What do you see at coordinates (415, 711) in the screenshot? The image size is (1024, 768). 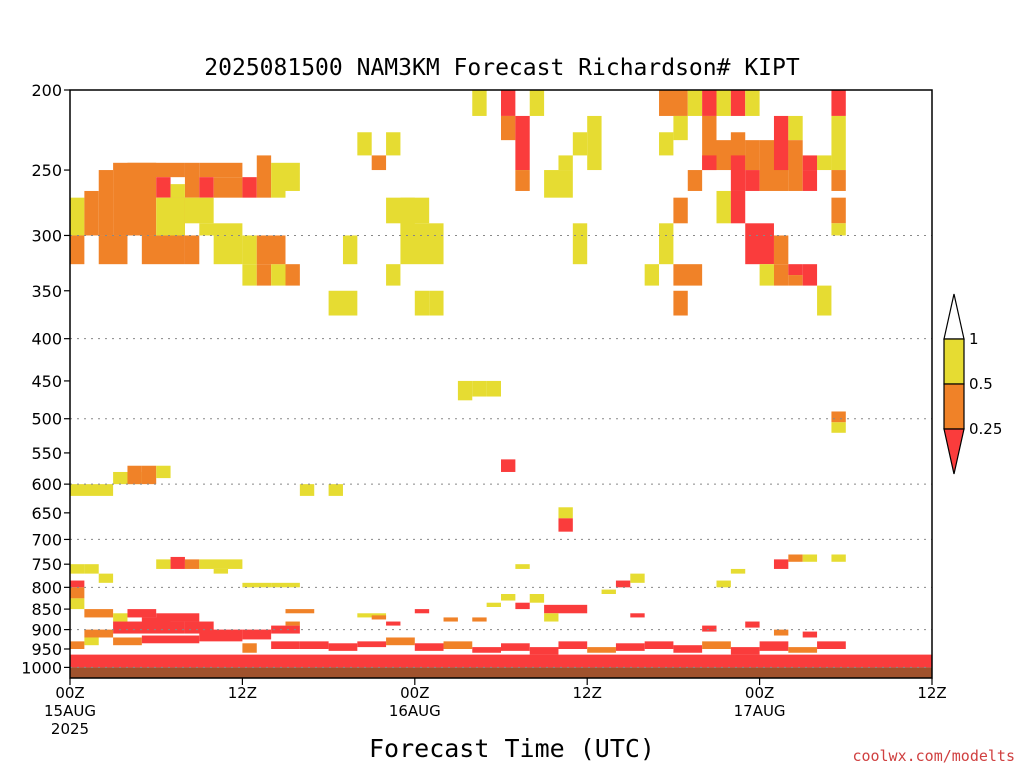 I see `x-tick-label: 16AUG` at bounding box center [415, 711].